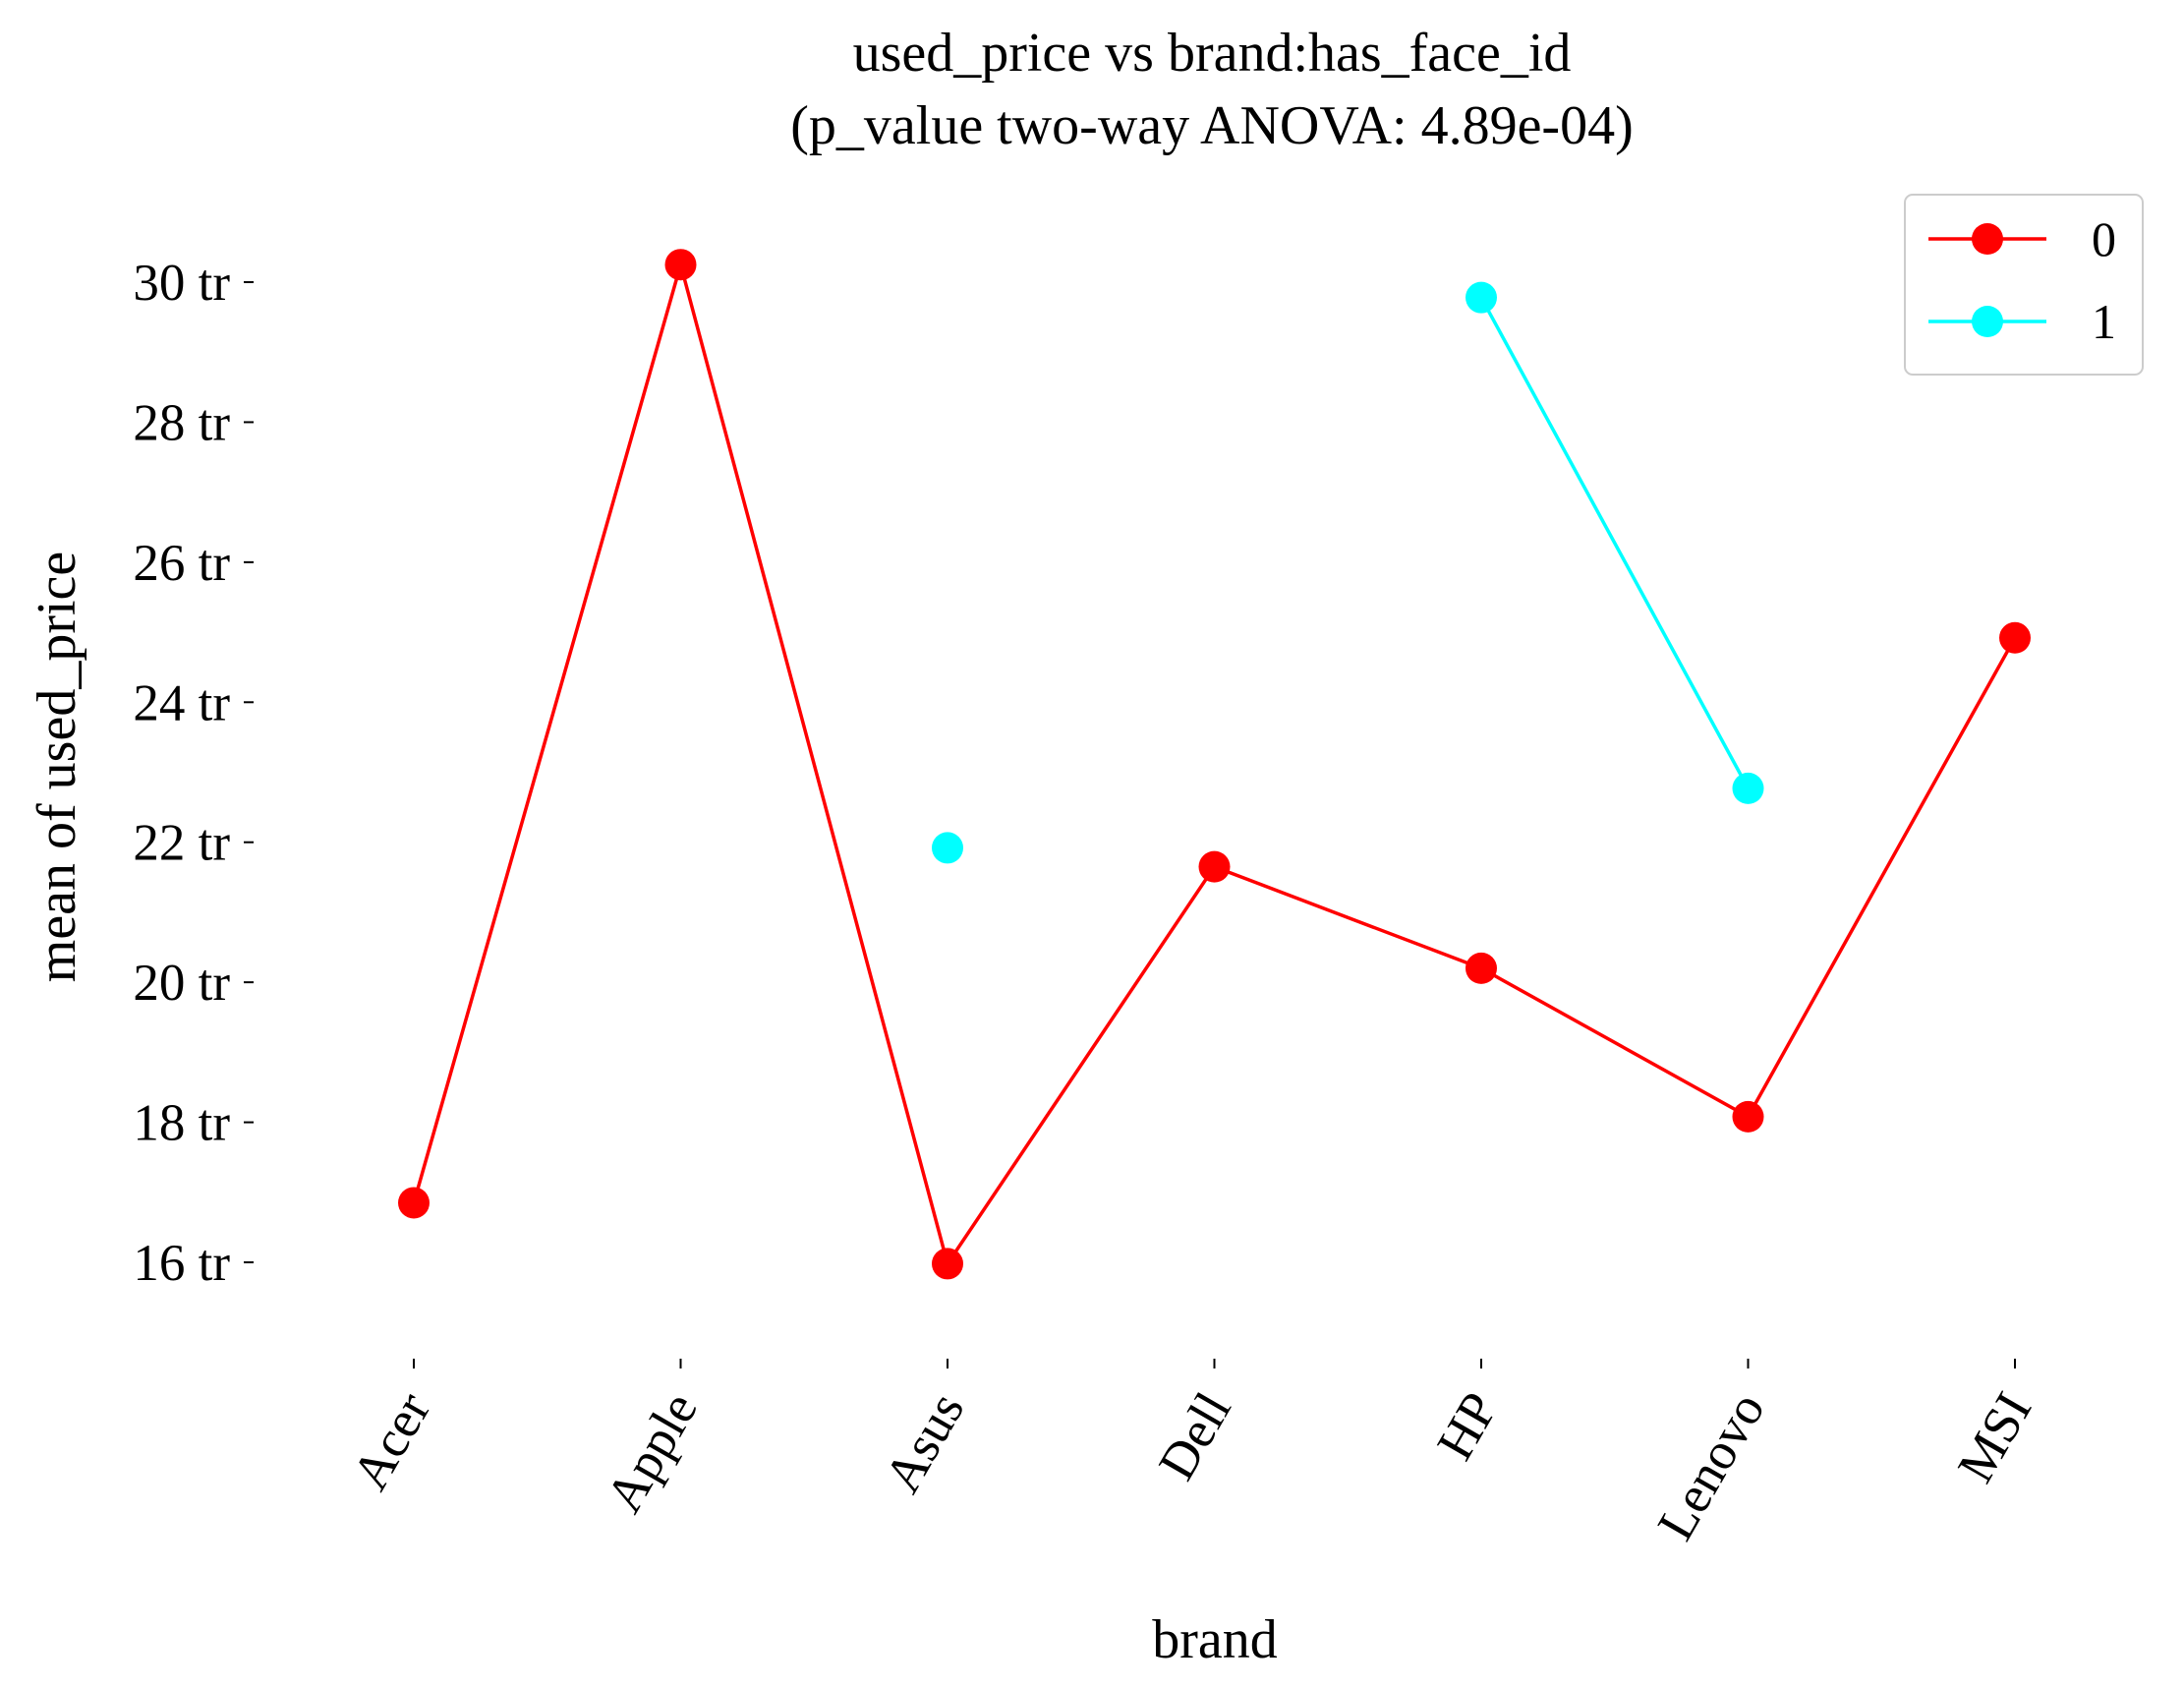 Image resolution: width=2184 pixels, height=1689 pixels. I want to click on y-tick-label: 26 tr, so click(181, 564).